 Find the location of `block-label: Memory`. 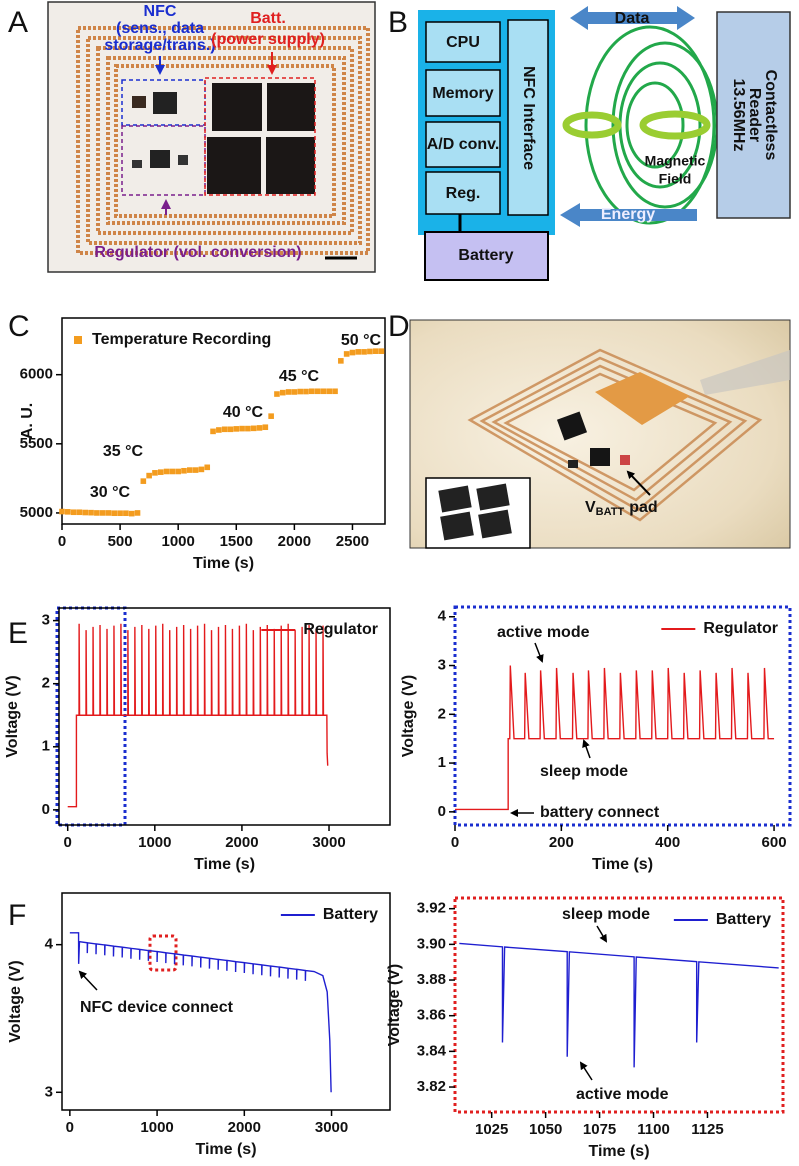

block-label: Memory is located at coordinates (462, 93).